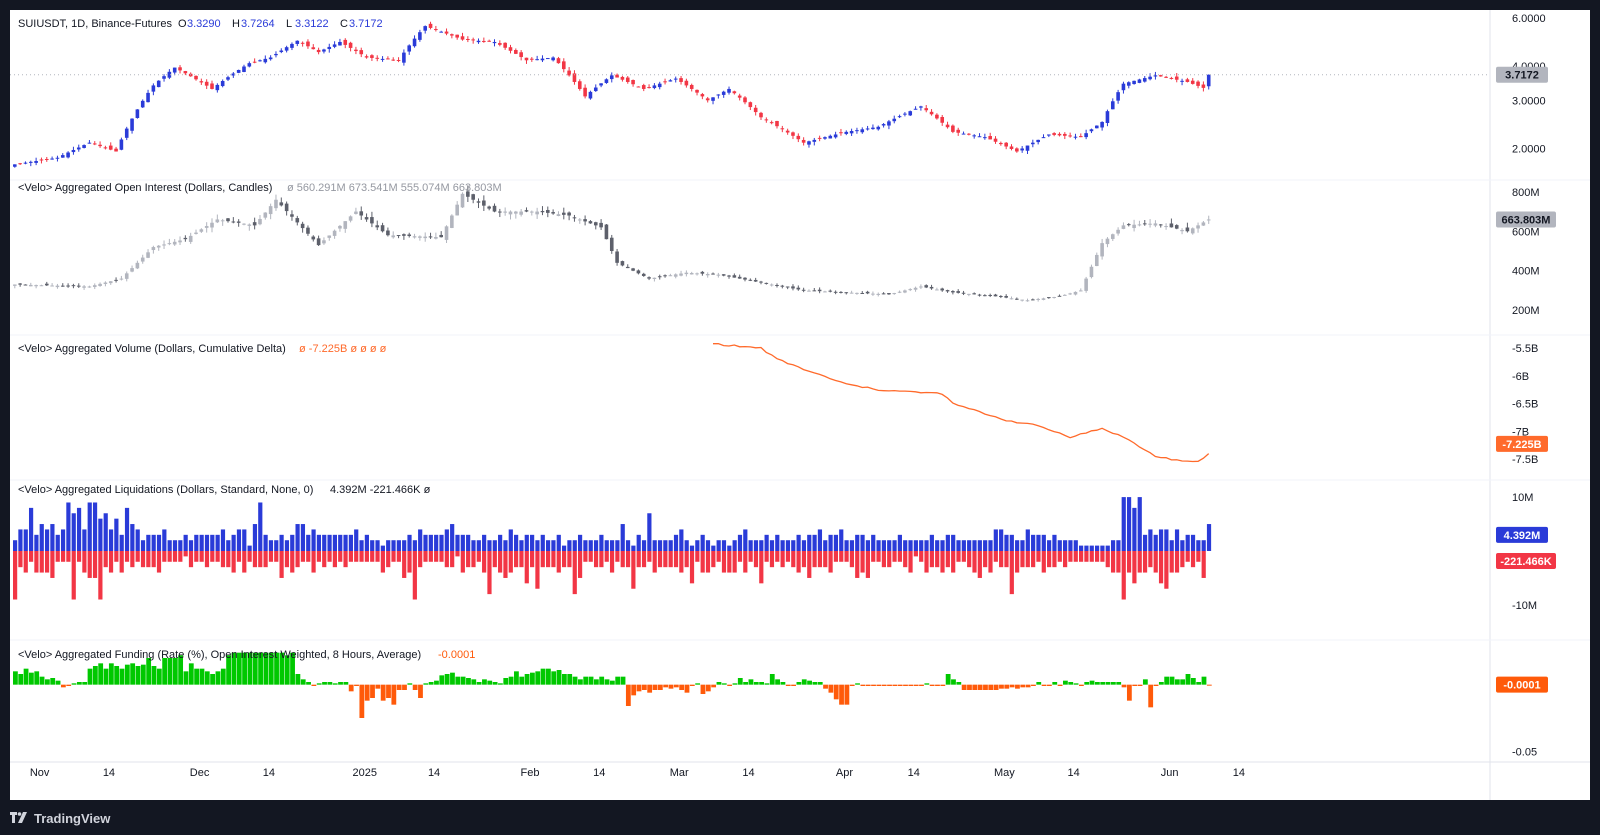 The width and height of the screenshot is (1600, 835). What do you see at coordinates (1526, 561) in the screenshot?
I see `liquidation-short-last-value-tag` at bounding box center [1526, 561].